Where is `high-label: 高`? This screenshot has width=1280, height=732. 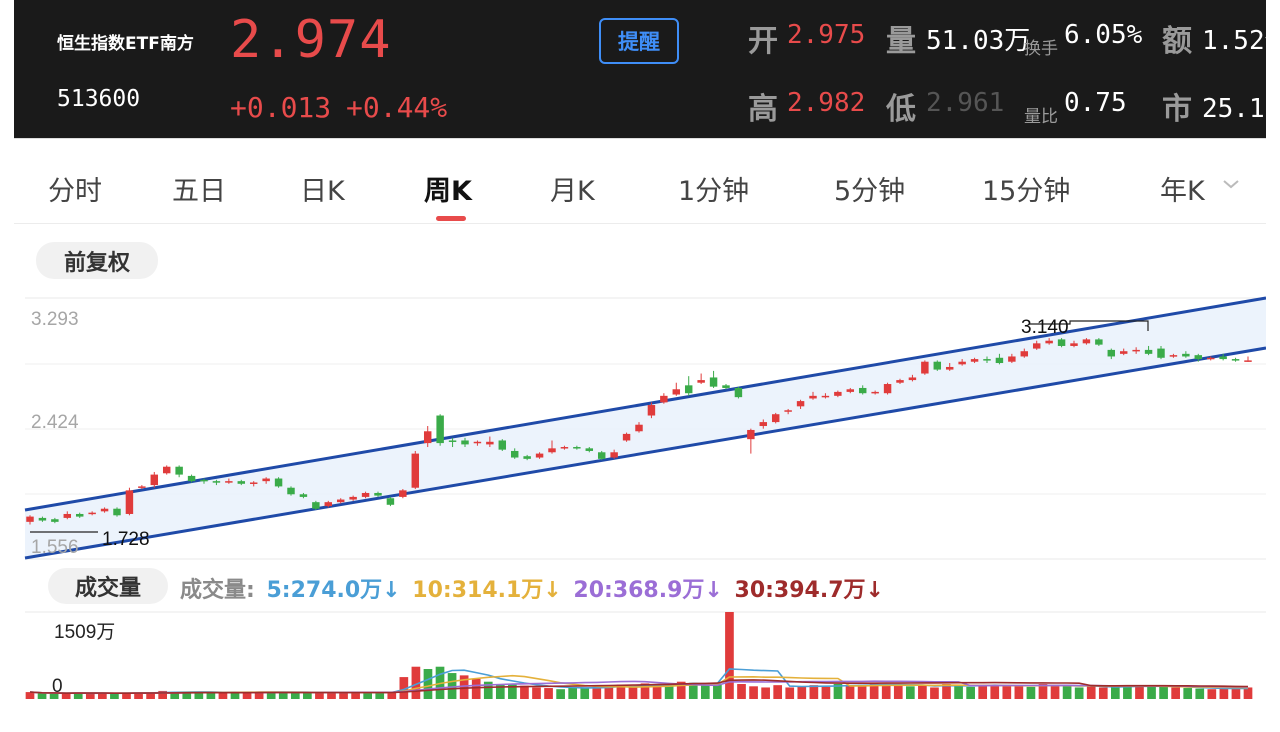
high-label: 高 is located at coordinates (763, 109).